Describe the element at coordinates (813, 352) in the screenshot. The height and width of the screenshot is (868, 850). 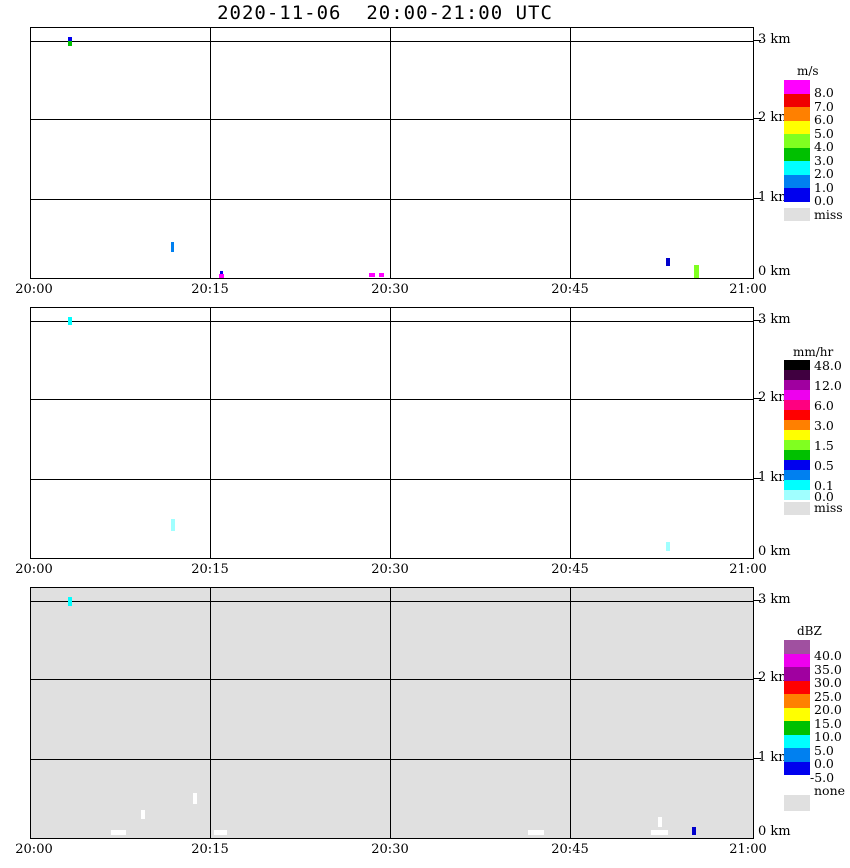
I see `colorbar-unit-rain-intensity: mm/hr` at that location.